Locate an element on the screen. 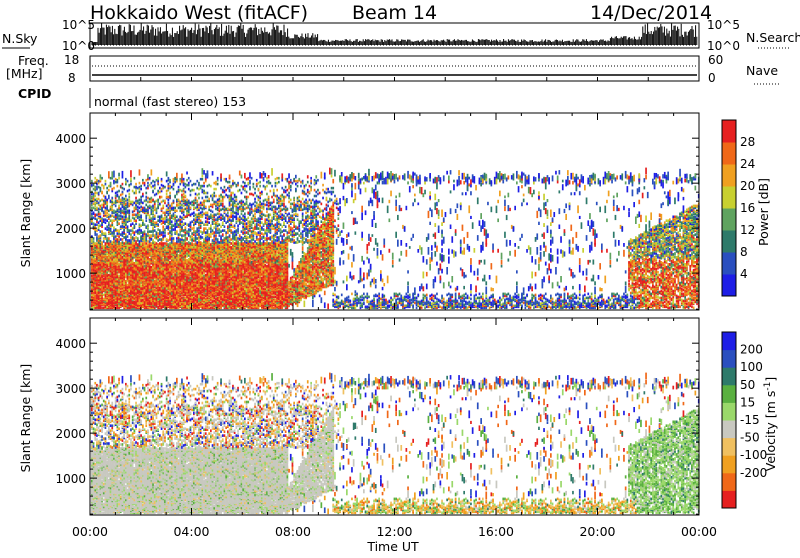  nave-tick-top: 60 is located at coordinates (715, 60).